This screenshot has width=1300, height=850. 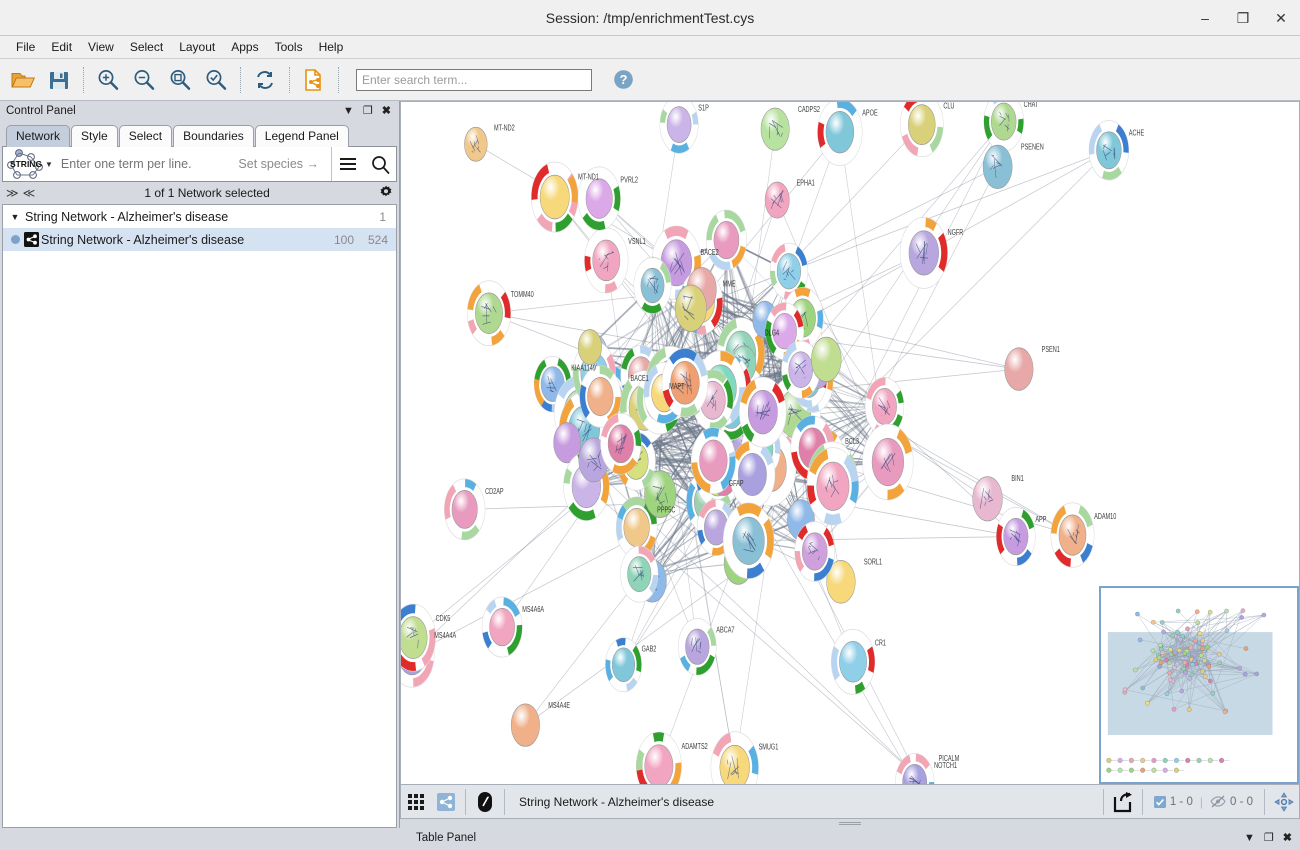 What do you see at coordinates (1287, 837) in the screenshot?
I see `table-close-icon: ✖` at bounding box center [1287, 837].